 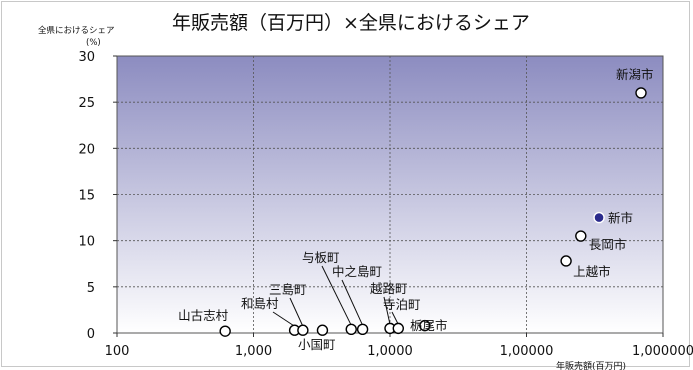 I want to click on x-tick-label: 1,0000, so click(x=390, y=351).